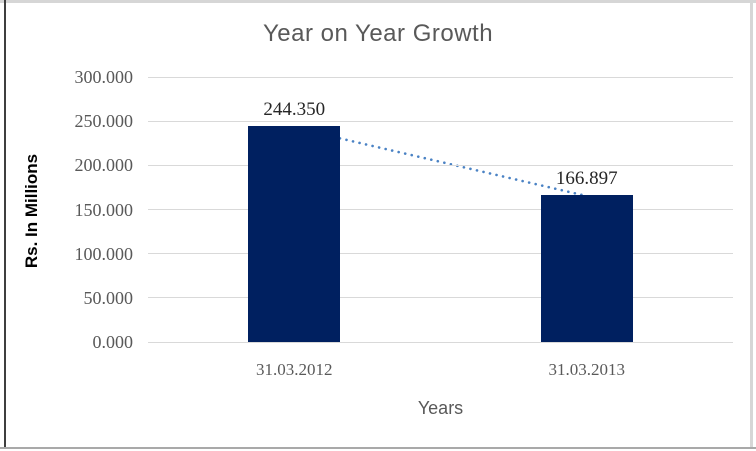  Describe the element at coordinates (751, 224) in the screenshot. I see `chart-border-right` at that location.